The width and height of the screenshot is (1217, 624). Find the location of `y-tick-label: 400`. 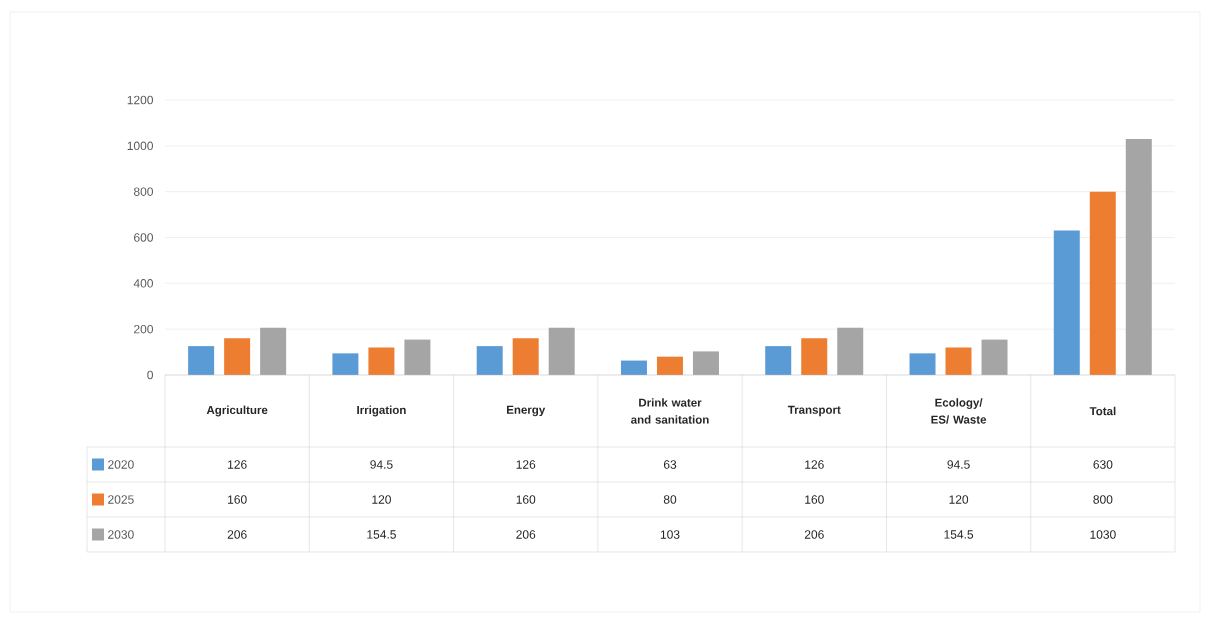

y-tick-label: 400 is located at coordinates (143, 283).